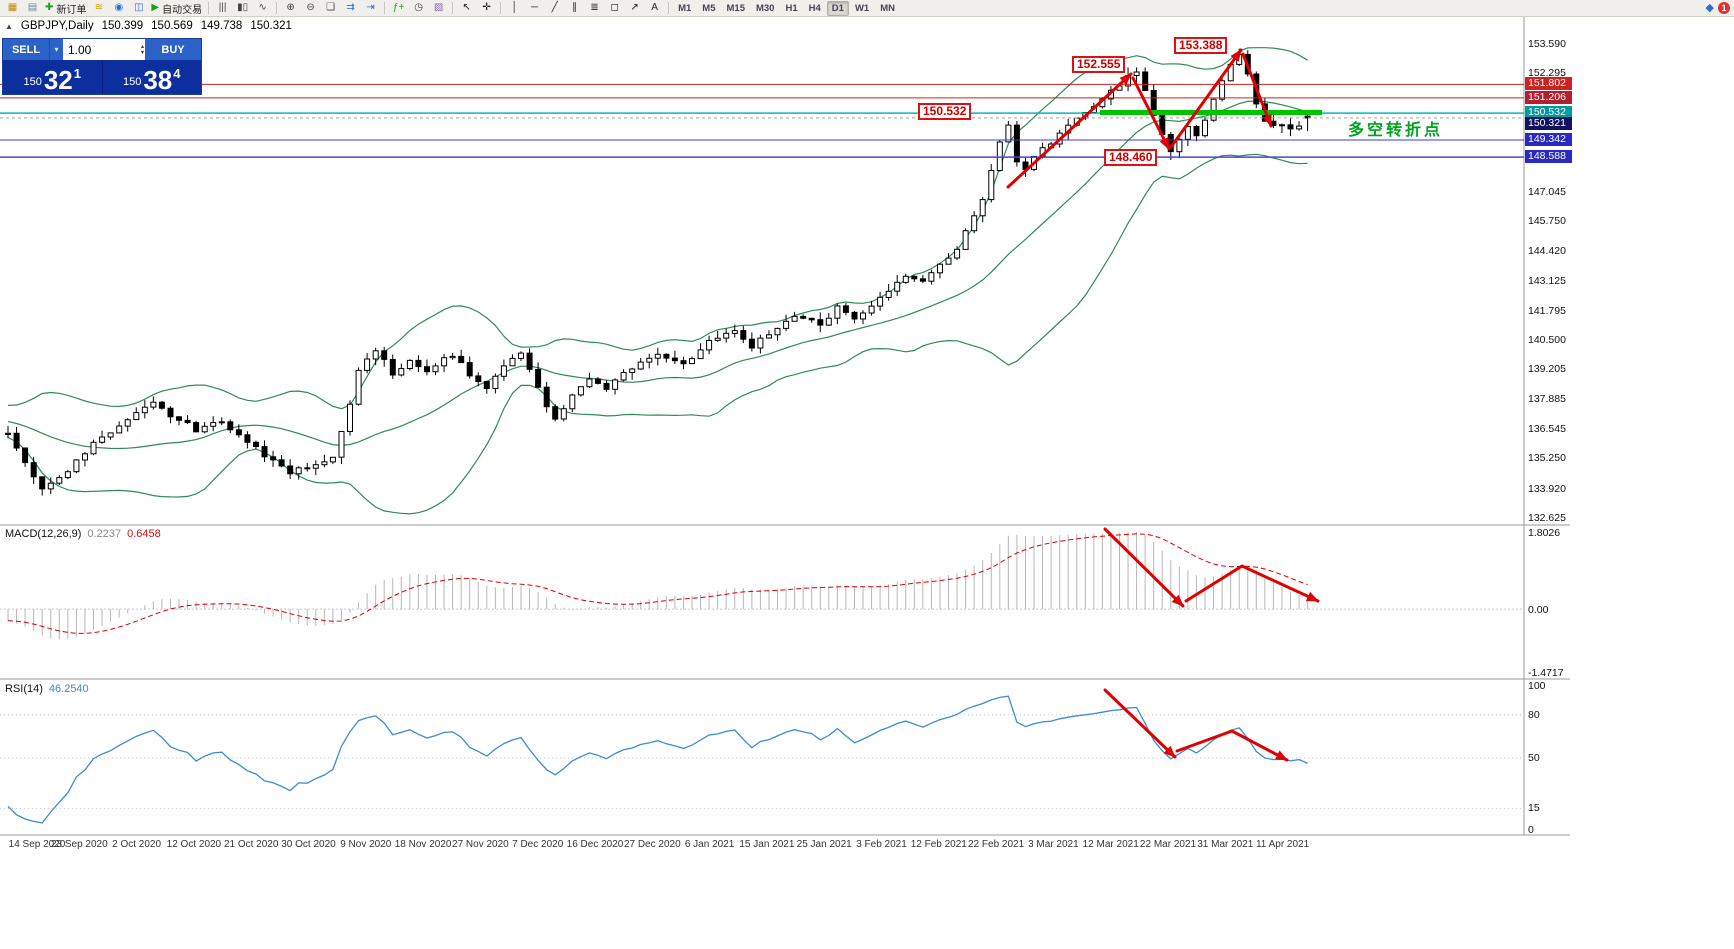  I want to click on shapes-button: ◻, so click(614, 8).